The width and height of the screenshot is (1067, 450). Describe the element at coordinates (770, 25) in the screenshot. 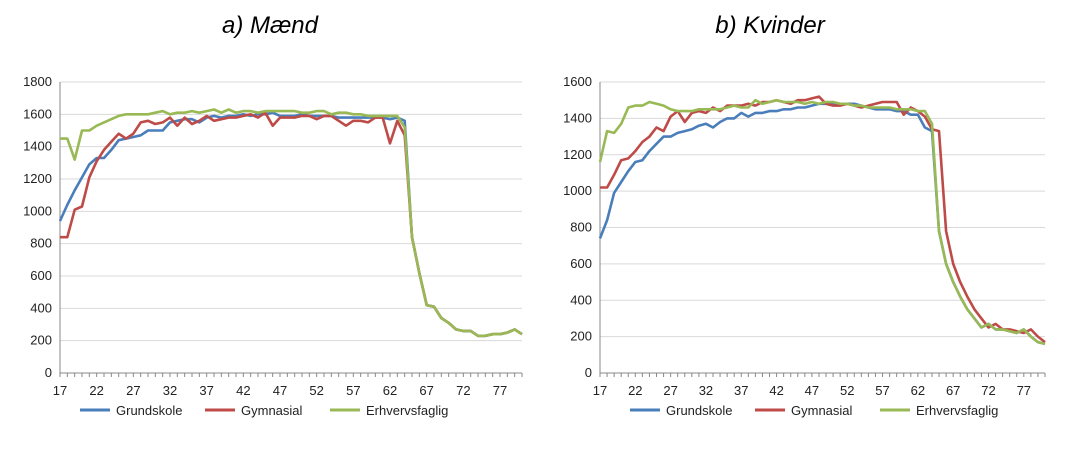

I see `chart-title-kvinder: b) Kvinder` at that location.